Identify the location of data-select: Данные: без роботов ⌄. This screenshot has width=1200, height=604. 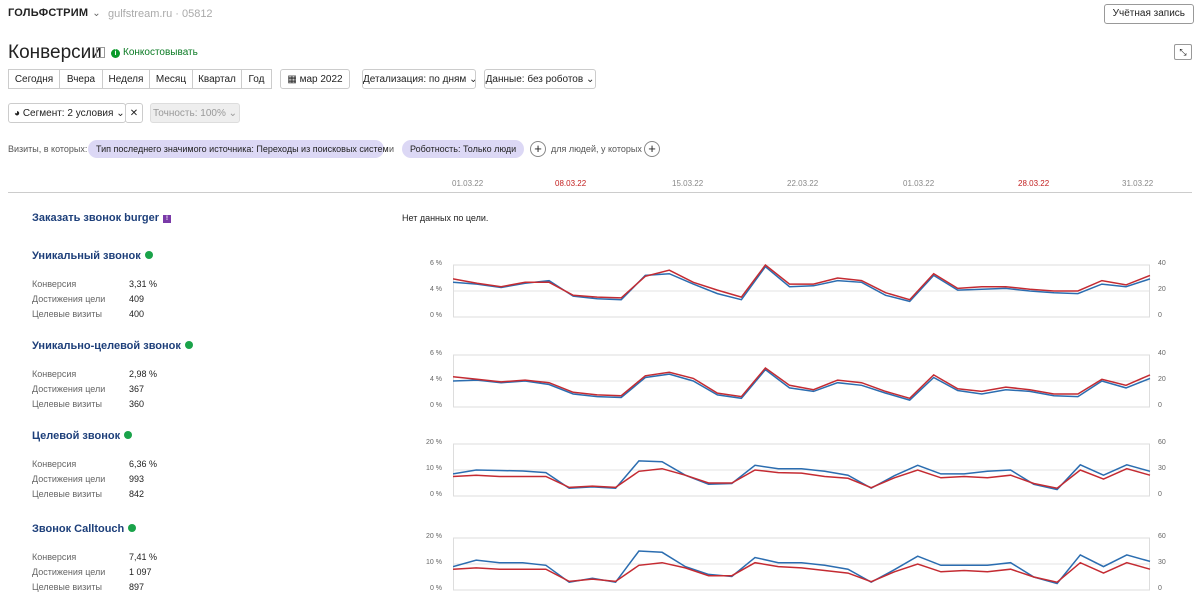
(540, 79).